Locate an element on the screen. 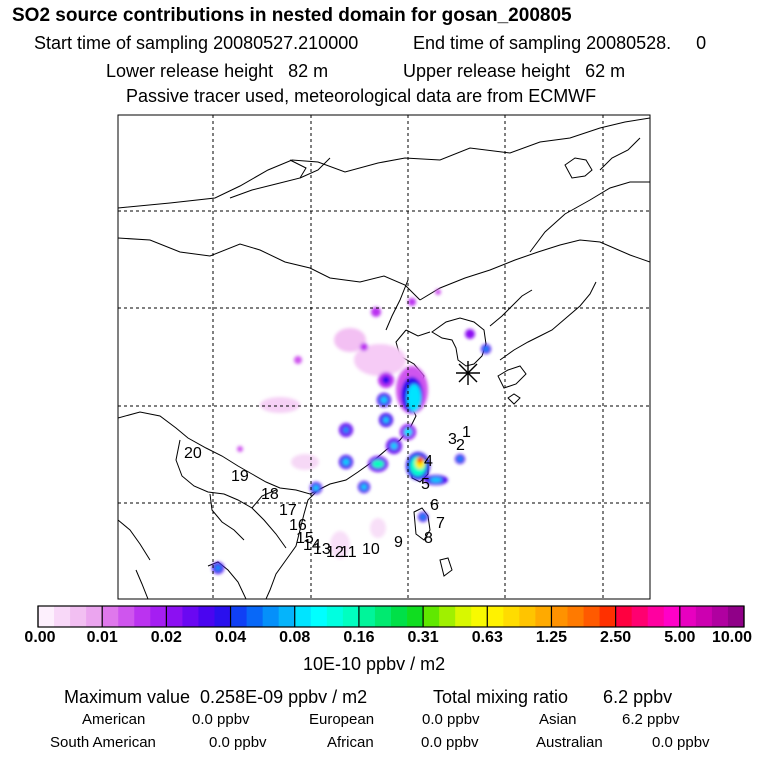 The height and width of the screenshot is (768, 768). region-value-american: 0.0 ppbv is located at coordinates (221, 719).